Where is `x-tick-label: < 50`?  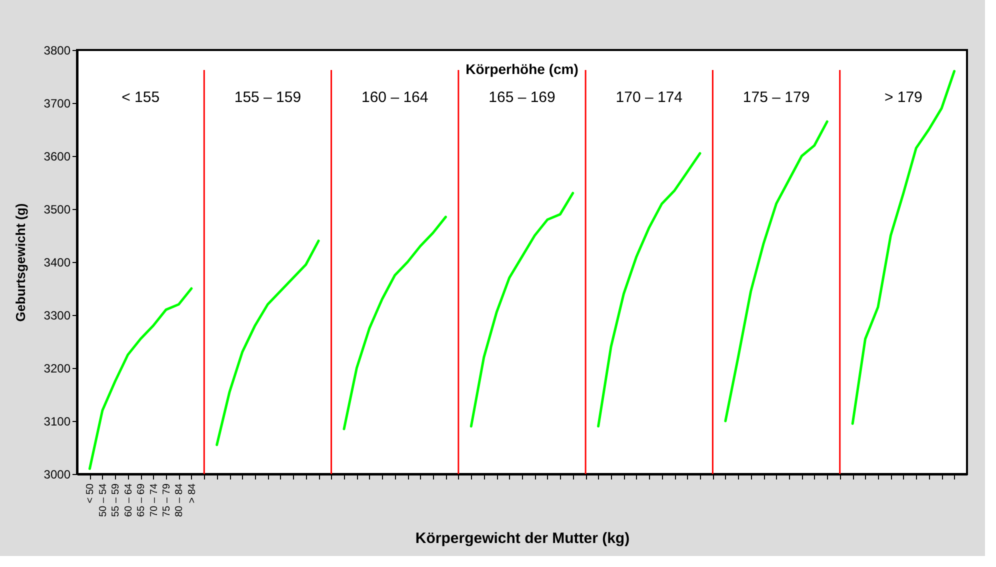 x-tick-label: < 50 is located at coordinates (90, 493).